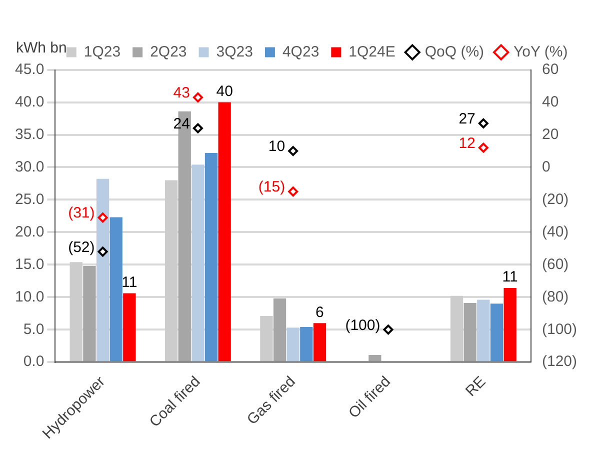  Describe the element at coordinates (476, 386) in the screenshot. I see `x-tick-label: RE` at that location.